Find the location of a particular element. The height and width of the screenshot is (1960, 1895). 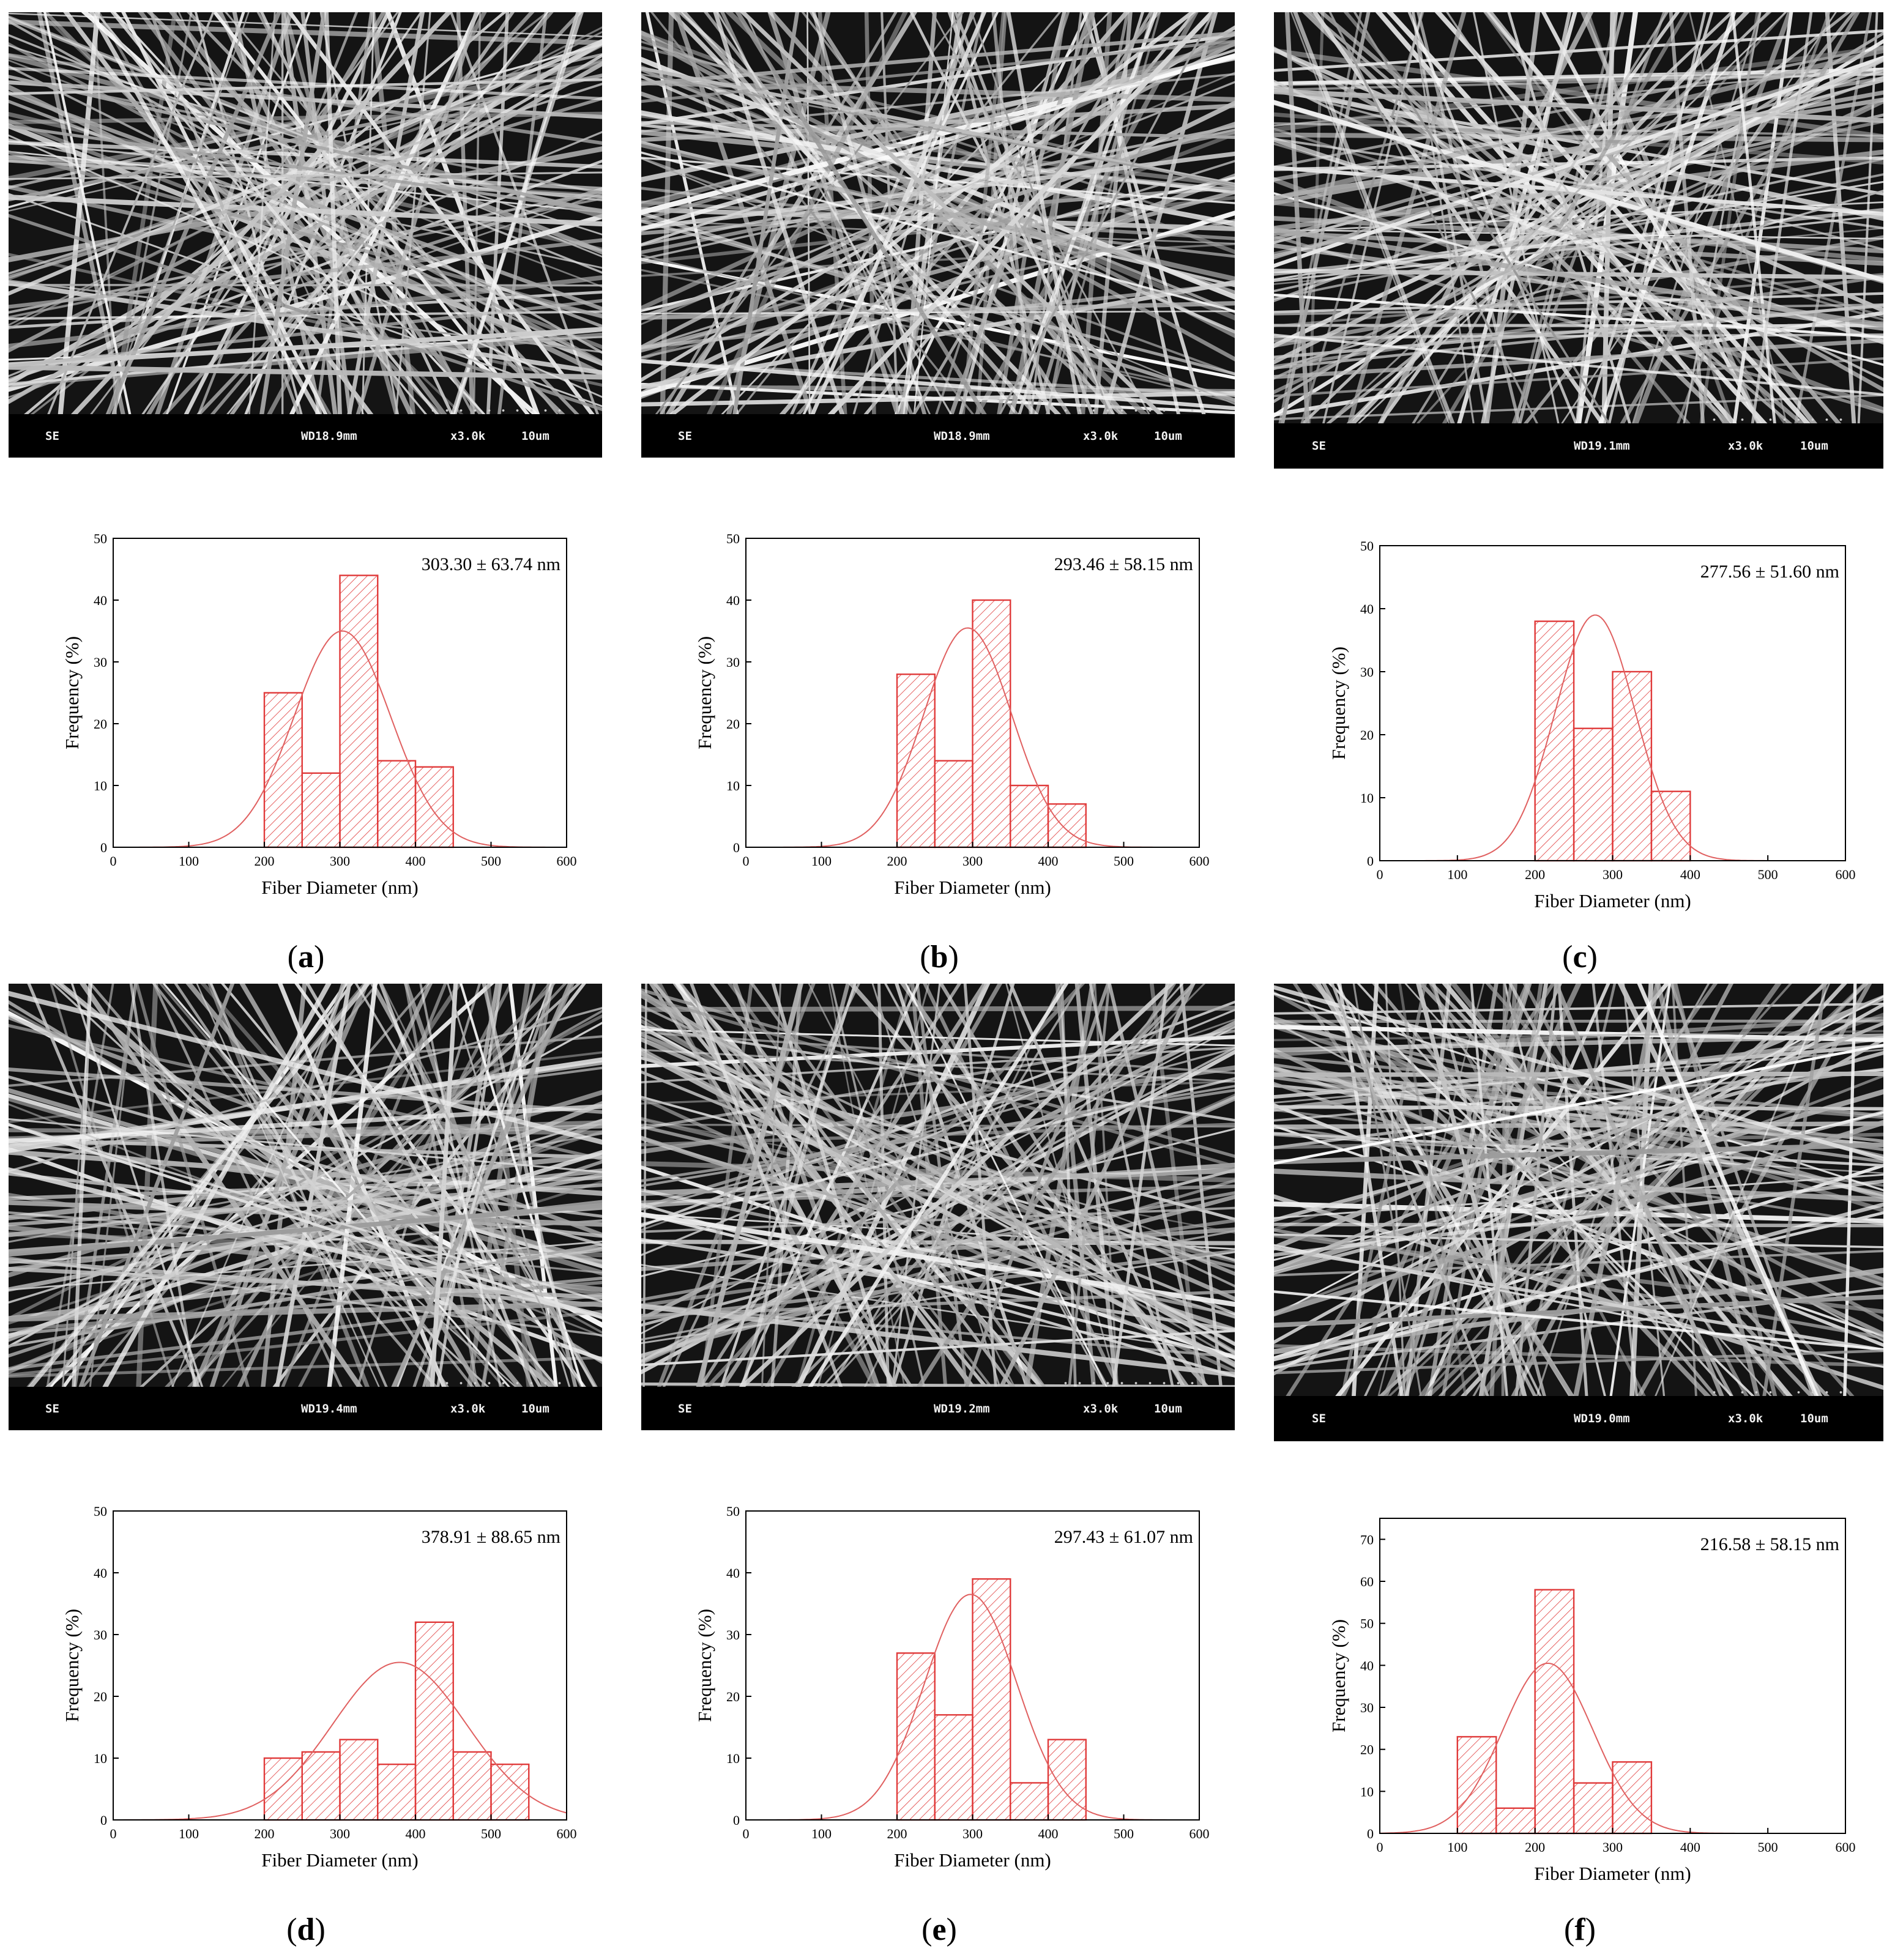

mean-sd-annotation: 297.43 ± 61.07 nm is located at coordinates (1123, 1537).